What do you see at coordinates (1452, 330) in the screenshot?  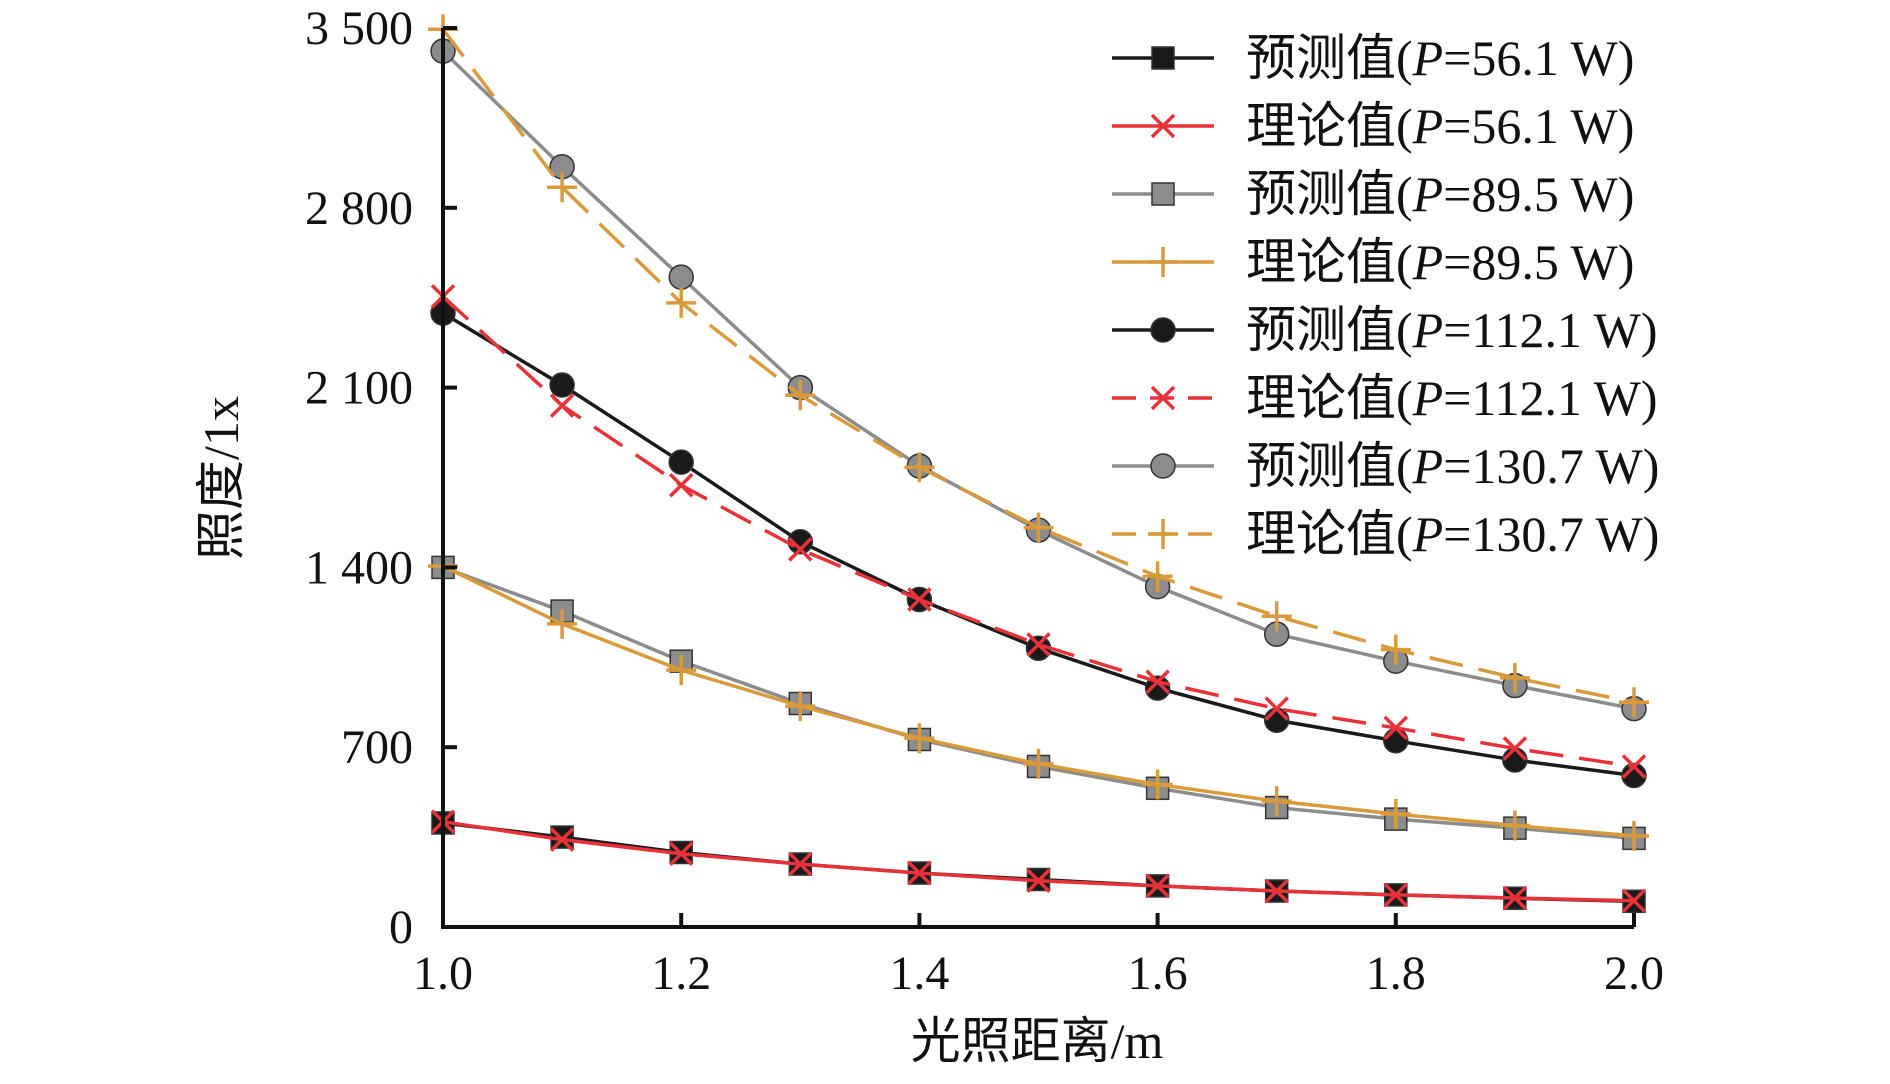 I see `legend-label: 预测值(P=112.1 W)` at bounding box center [1452, 330].